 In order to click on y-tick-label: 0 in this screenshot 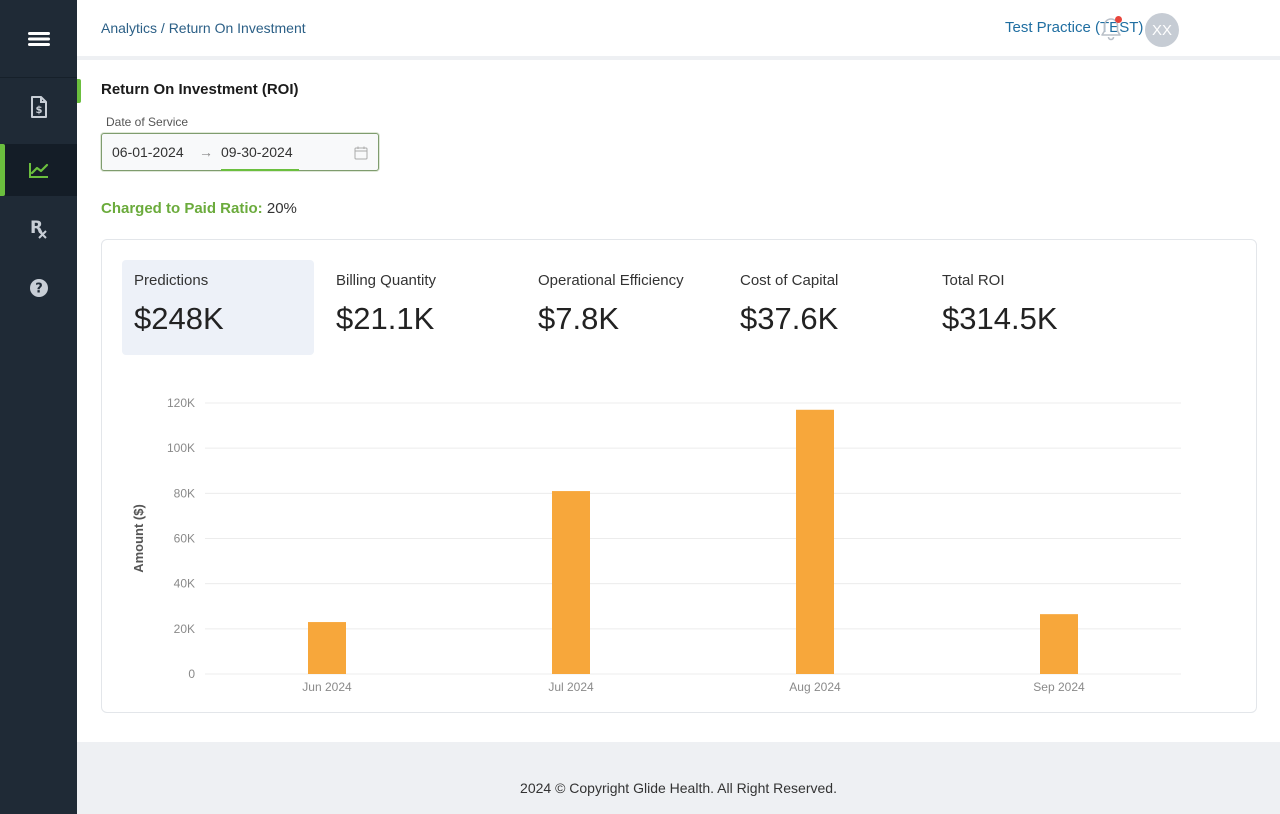, I will do `click(191, 674)`.